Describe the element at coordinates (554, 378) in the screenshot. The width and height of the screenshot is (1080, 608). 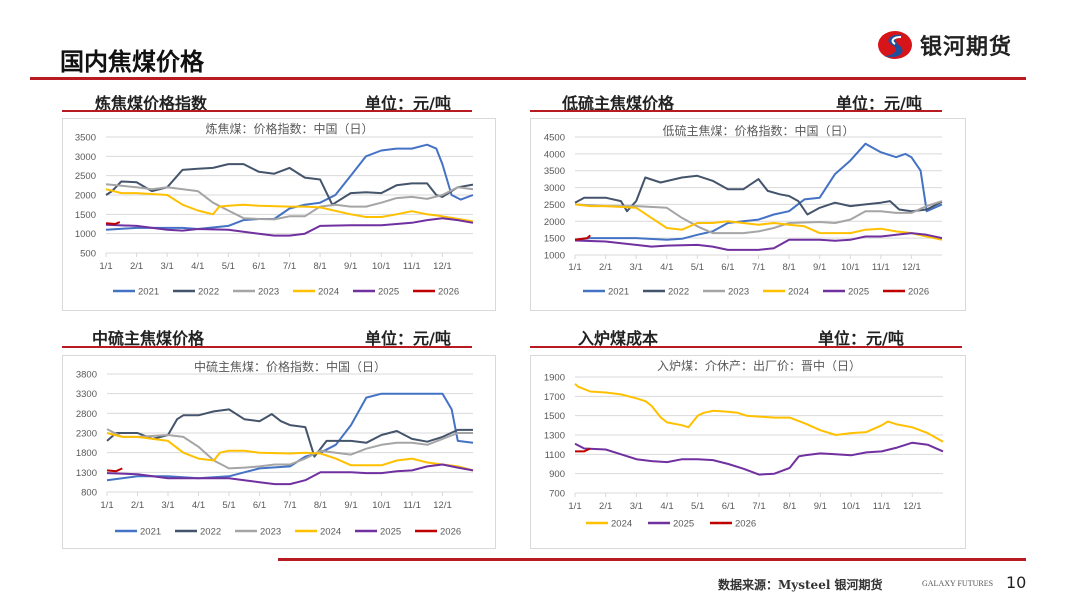
I see `y-tick-label: 1900` at that location.